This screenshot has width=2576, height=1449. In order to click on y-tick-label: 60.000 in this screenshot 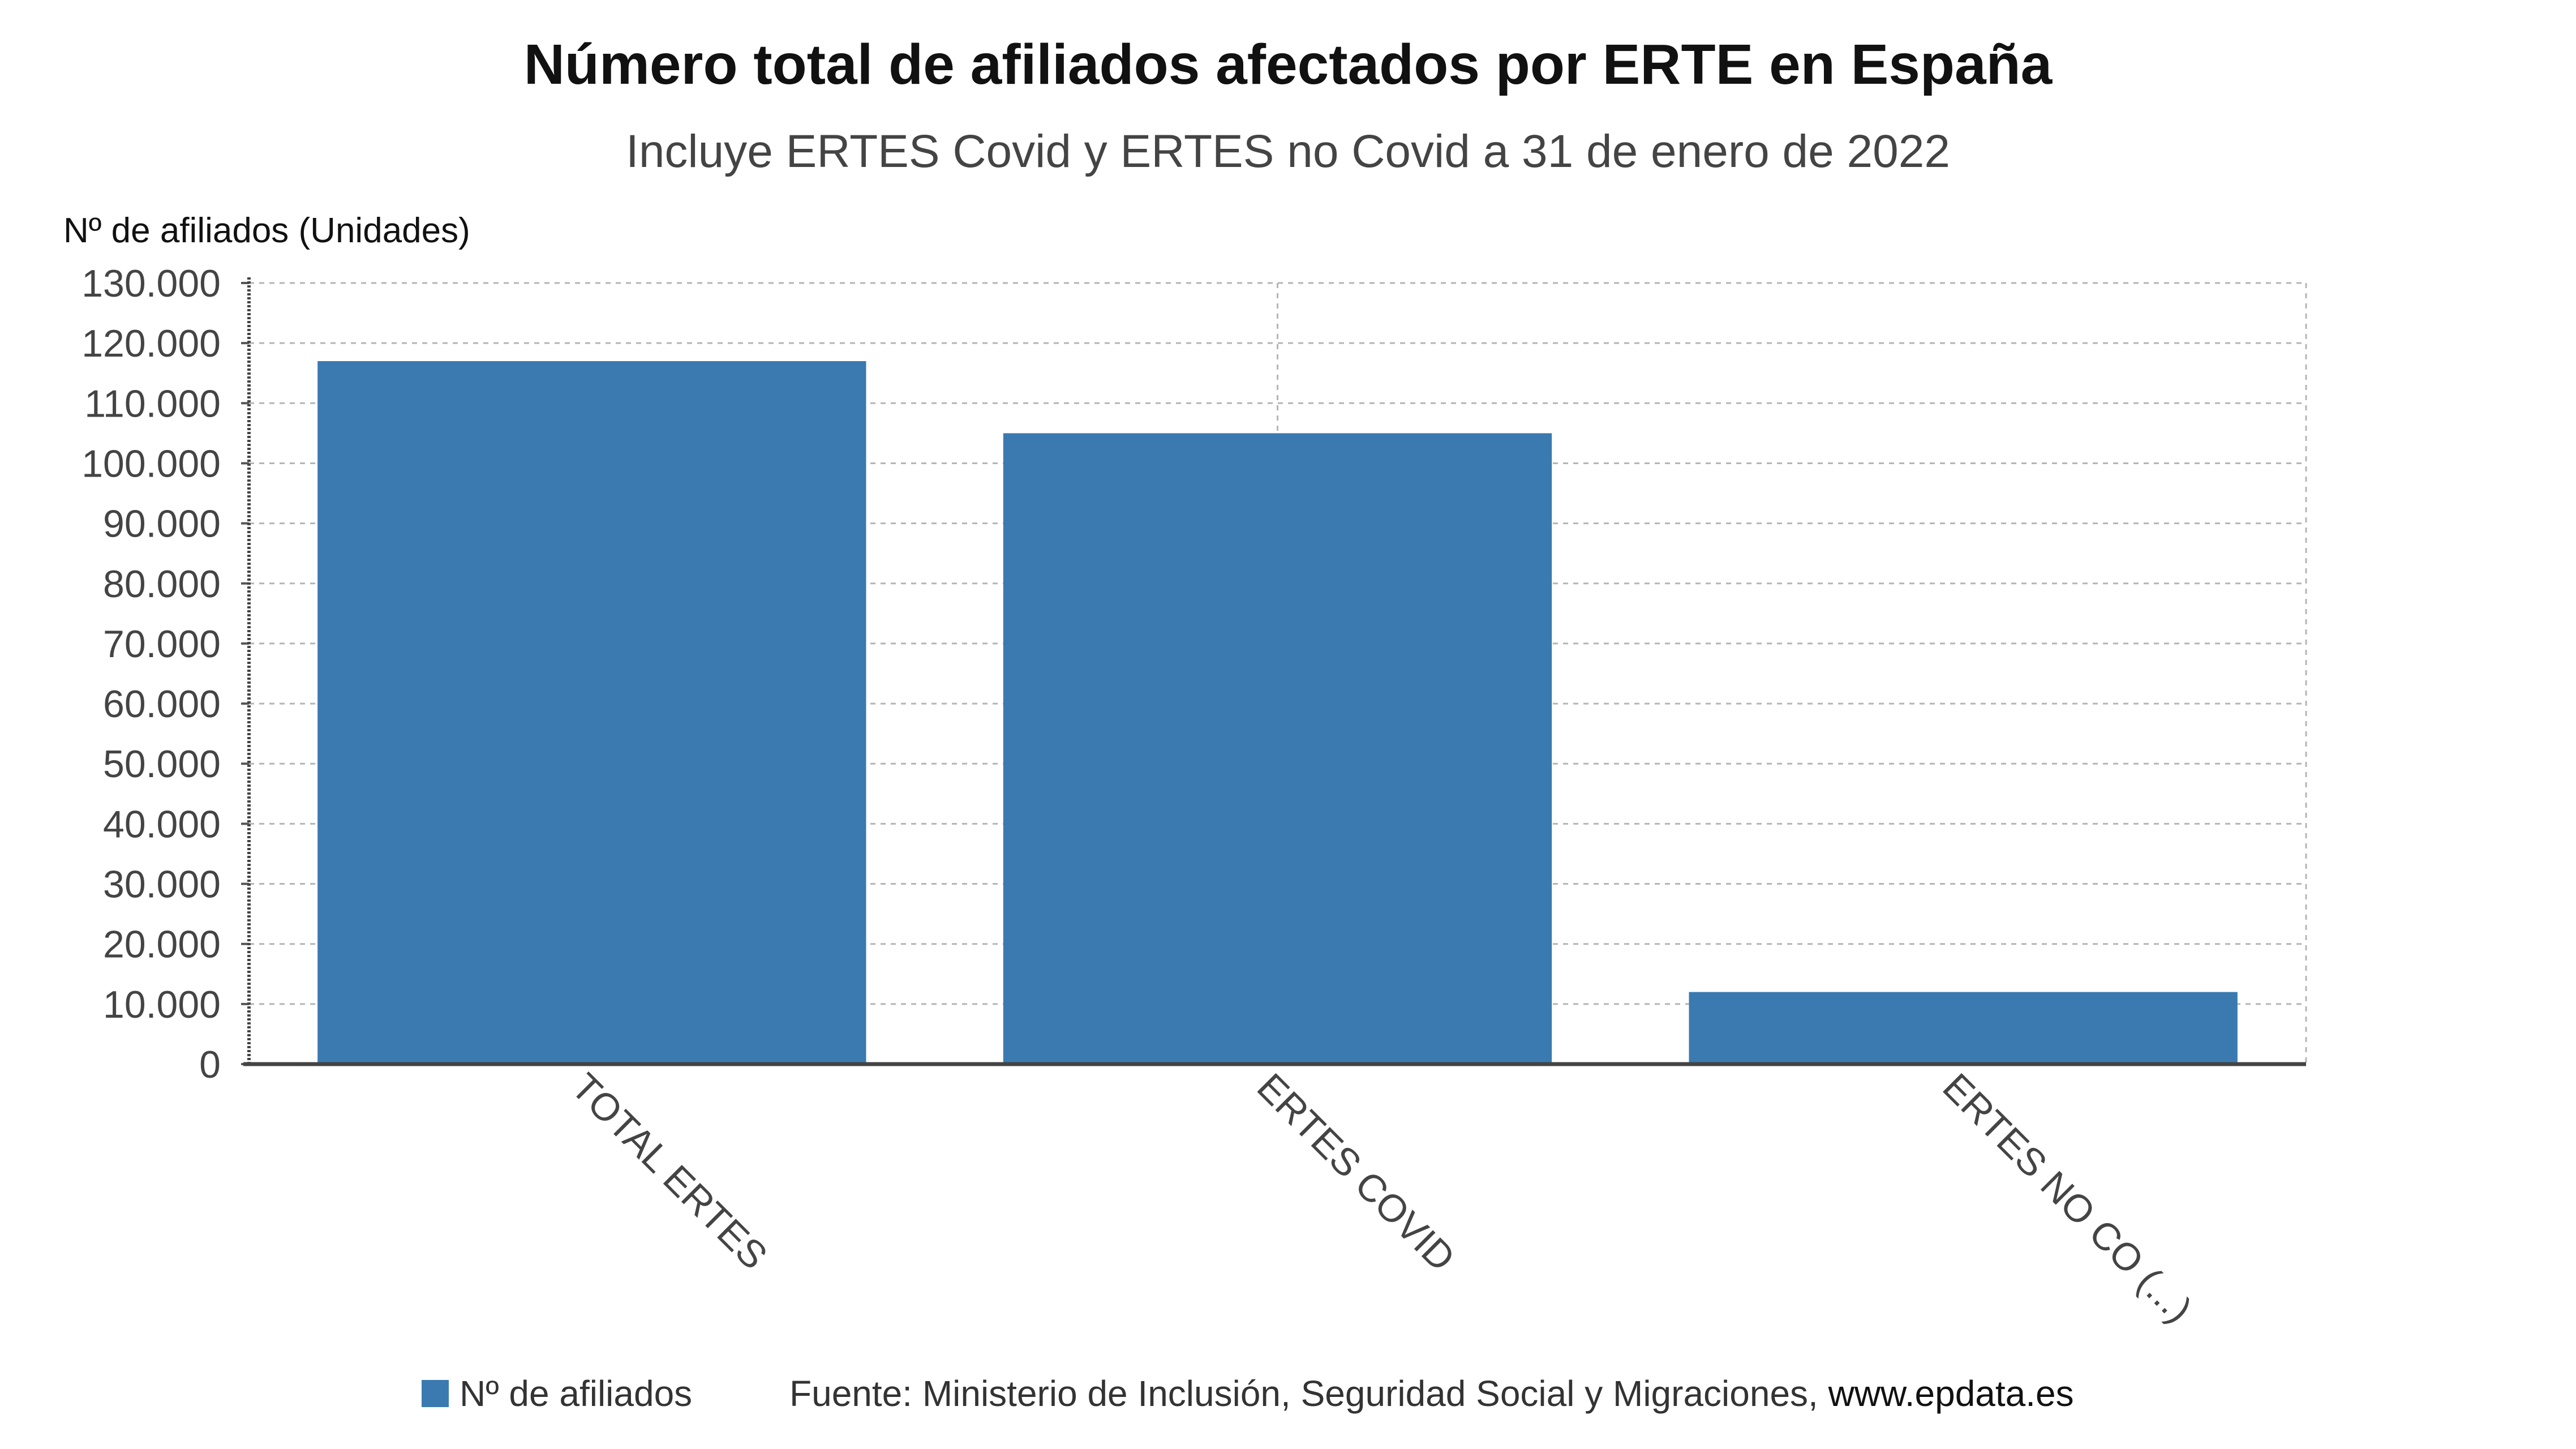, I will do `click(162, 704)`.